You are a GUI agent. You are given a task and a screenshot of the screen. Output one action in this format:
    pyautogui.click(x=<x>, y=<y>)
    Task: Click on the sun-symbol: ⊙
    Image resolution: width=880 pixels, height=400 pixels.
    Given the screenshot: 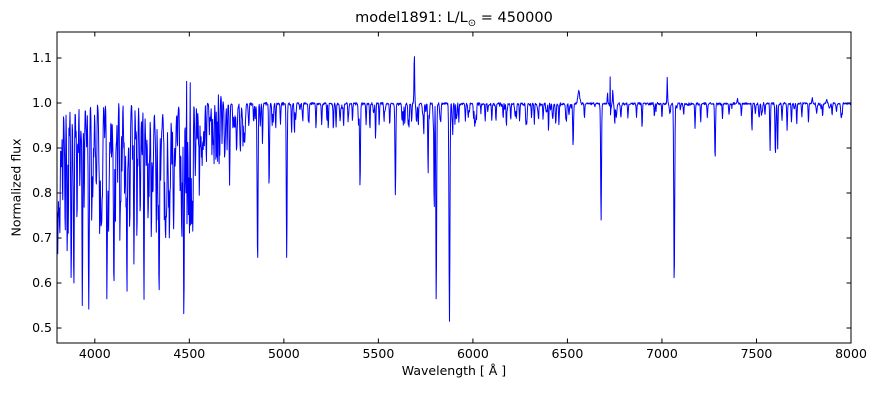 What is the action you would take?
    pyautogui.click(x=472, y=23)
    